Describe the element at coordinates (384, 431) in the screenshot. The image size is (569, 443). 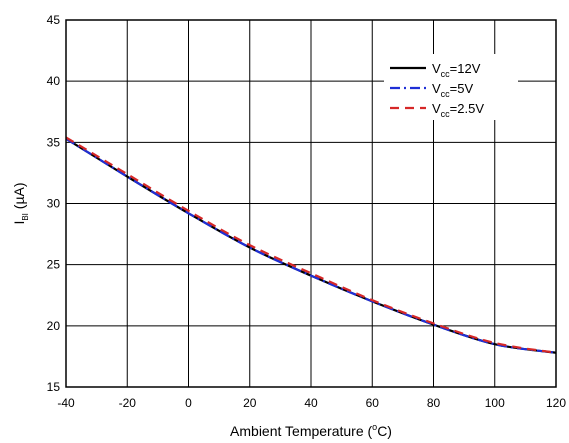
I see `x-axis-title-suffix: C)` at that location.